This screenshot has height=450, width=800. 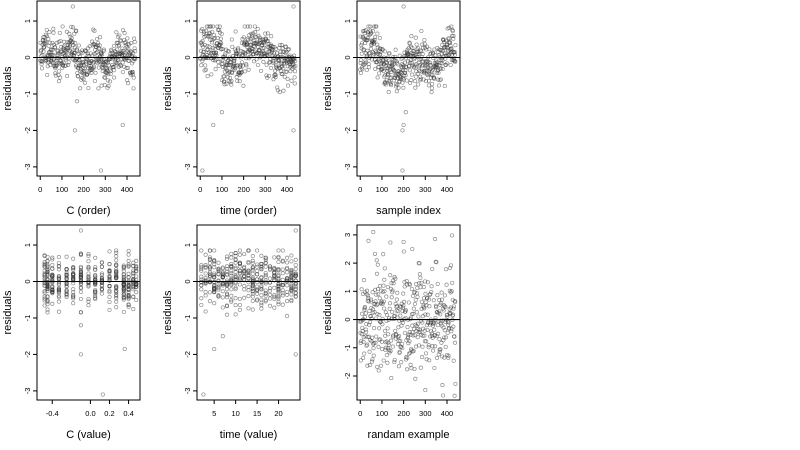 I want to click on x-tick-label: 300, so click(x=105, y=189).